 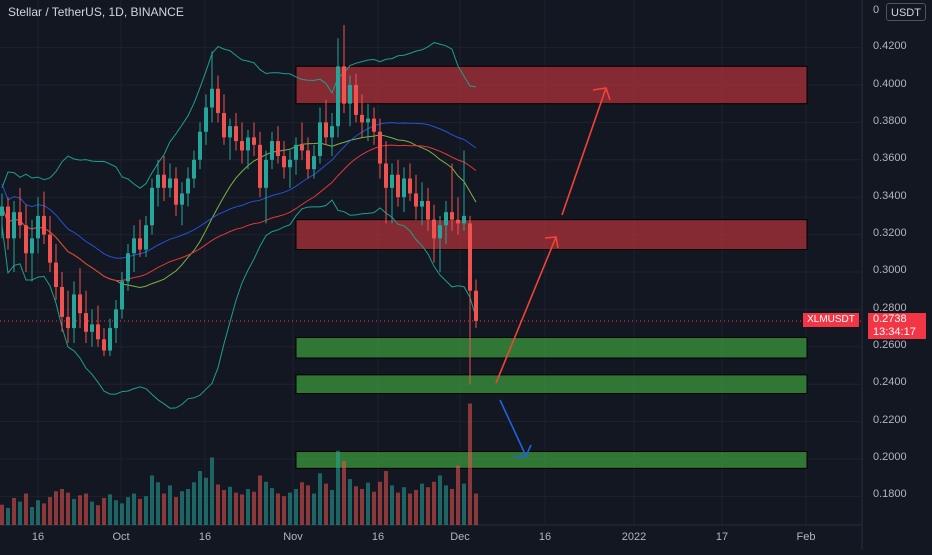 I want to click on last-price-label: 0.2738 13:34:17, so click(x=897, y=326).